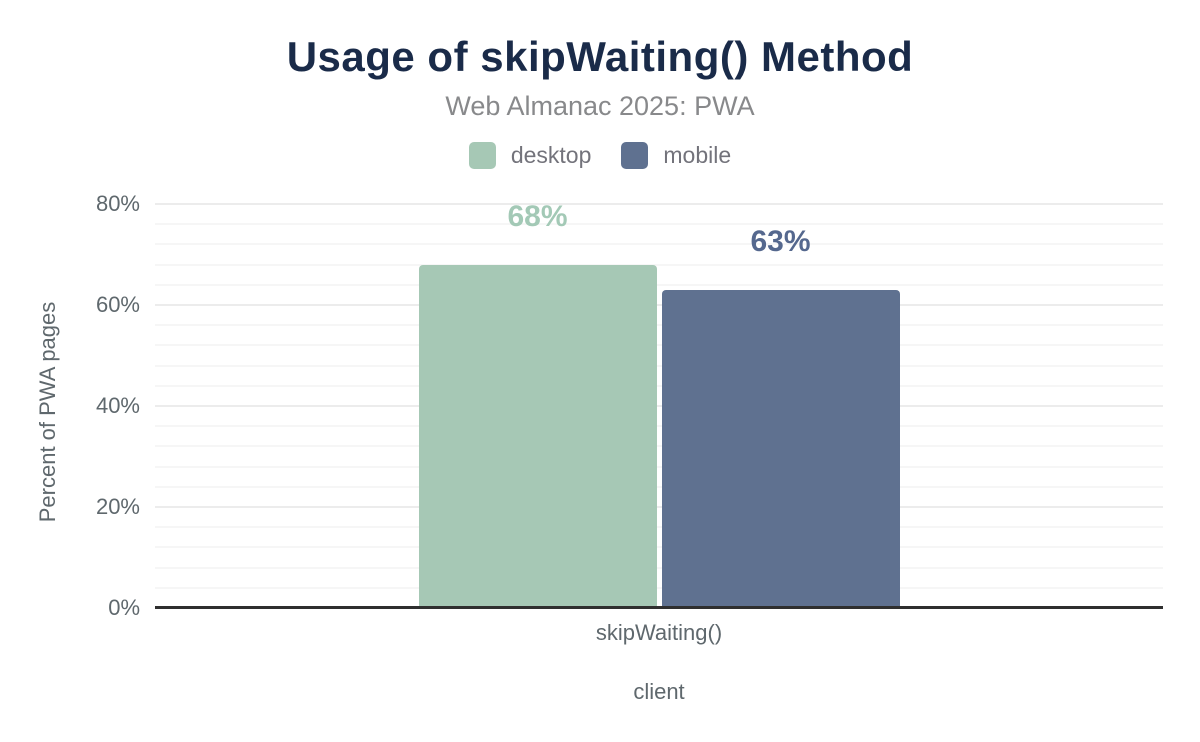 The height and width of the screenshot is (742, 1200). What do you see at coordinates (117, 405) in the screenshot?
I see `y-tick-label: 40%` at bounding box center [117, 405].